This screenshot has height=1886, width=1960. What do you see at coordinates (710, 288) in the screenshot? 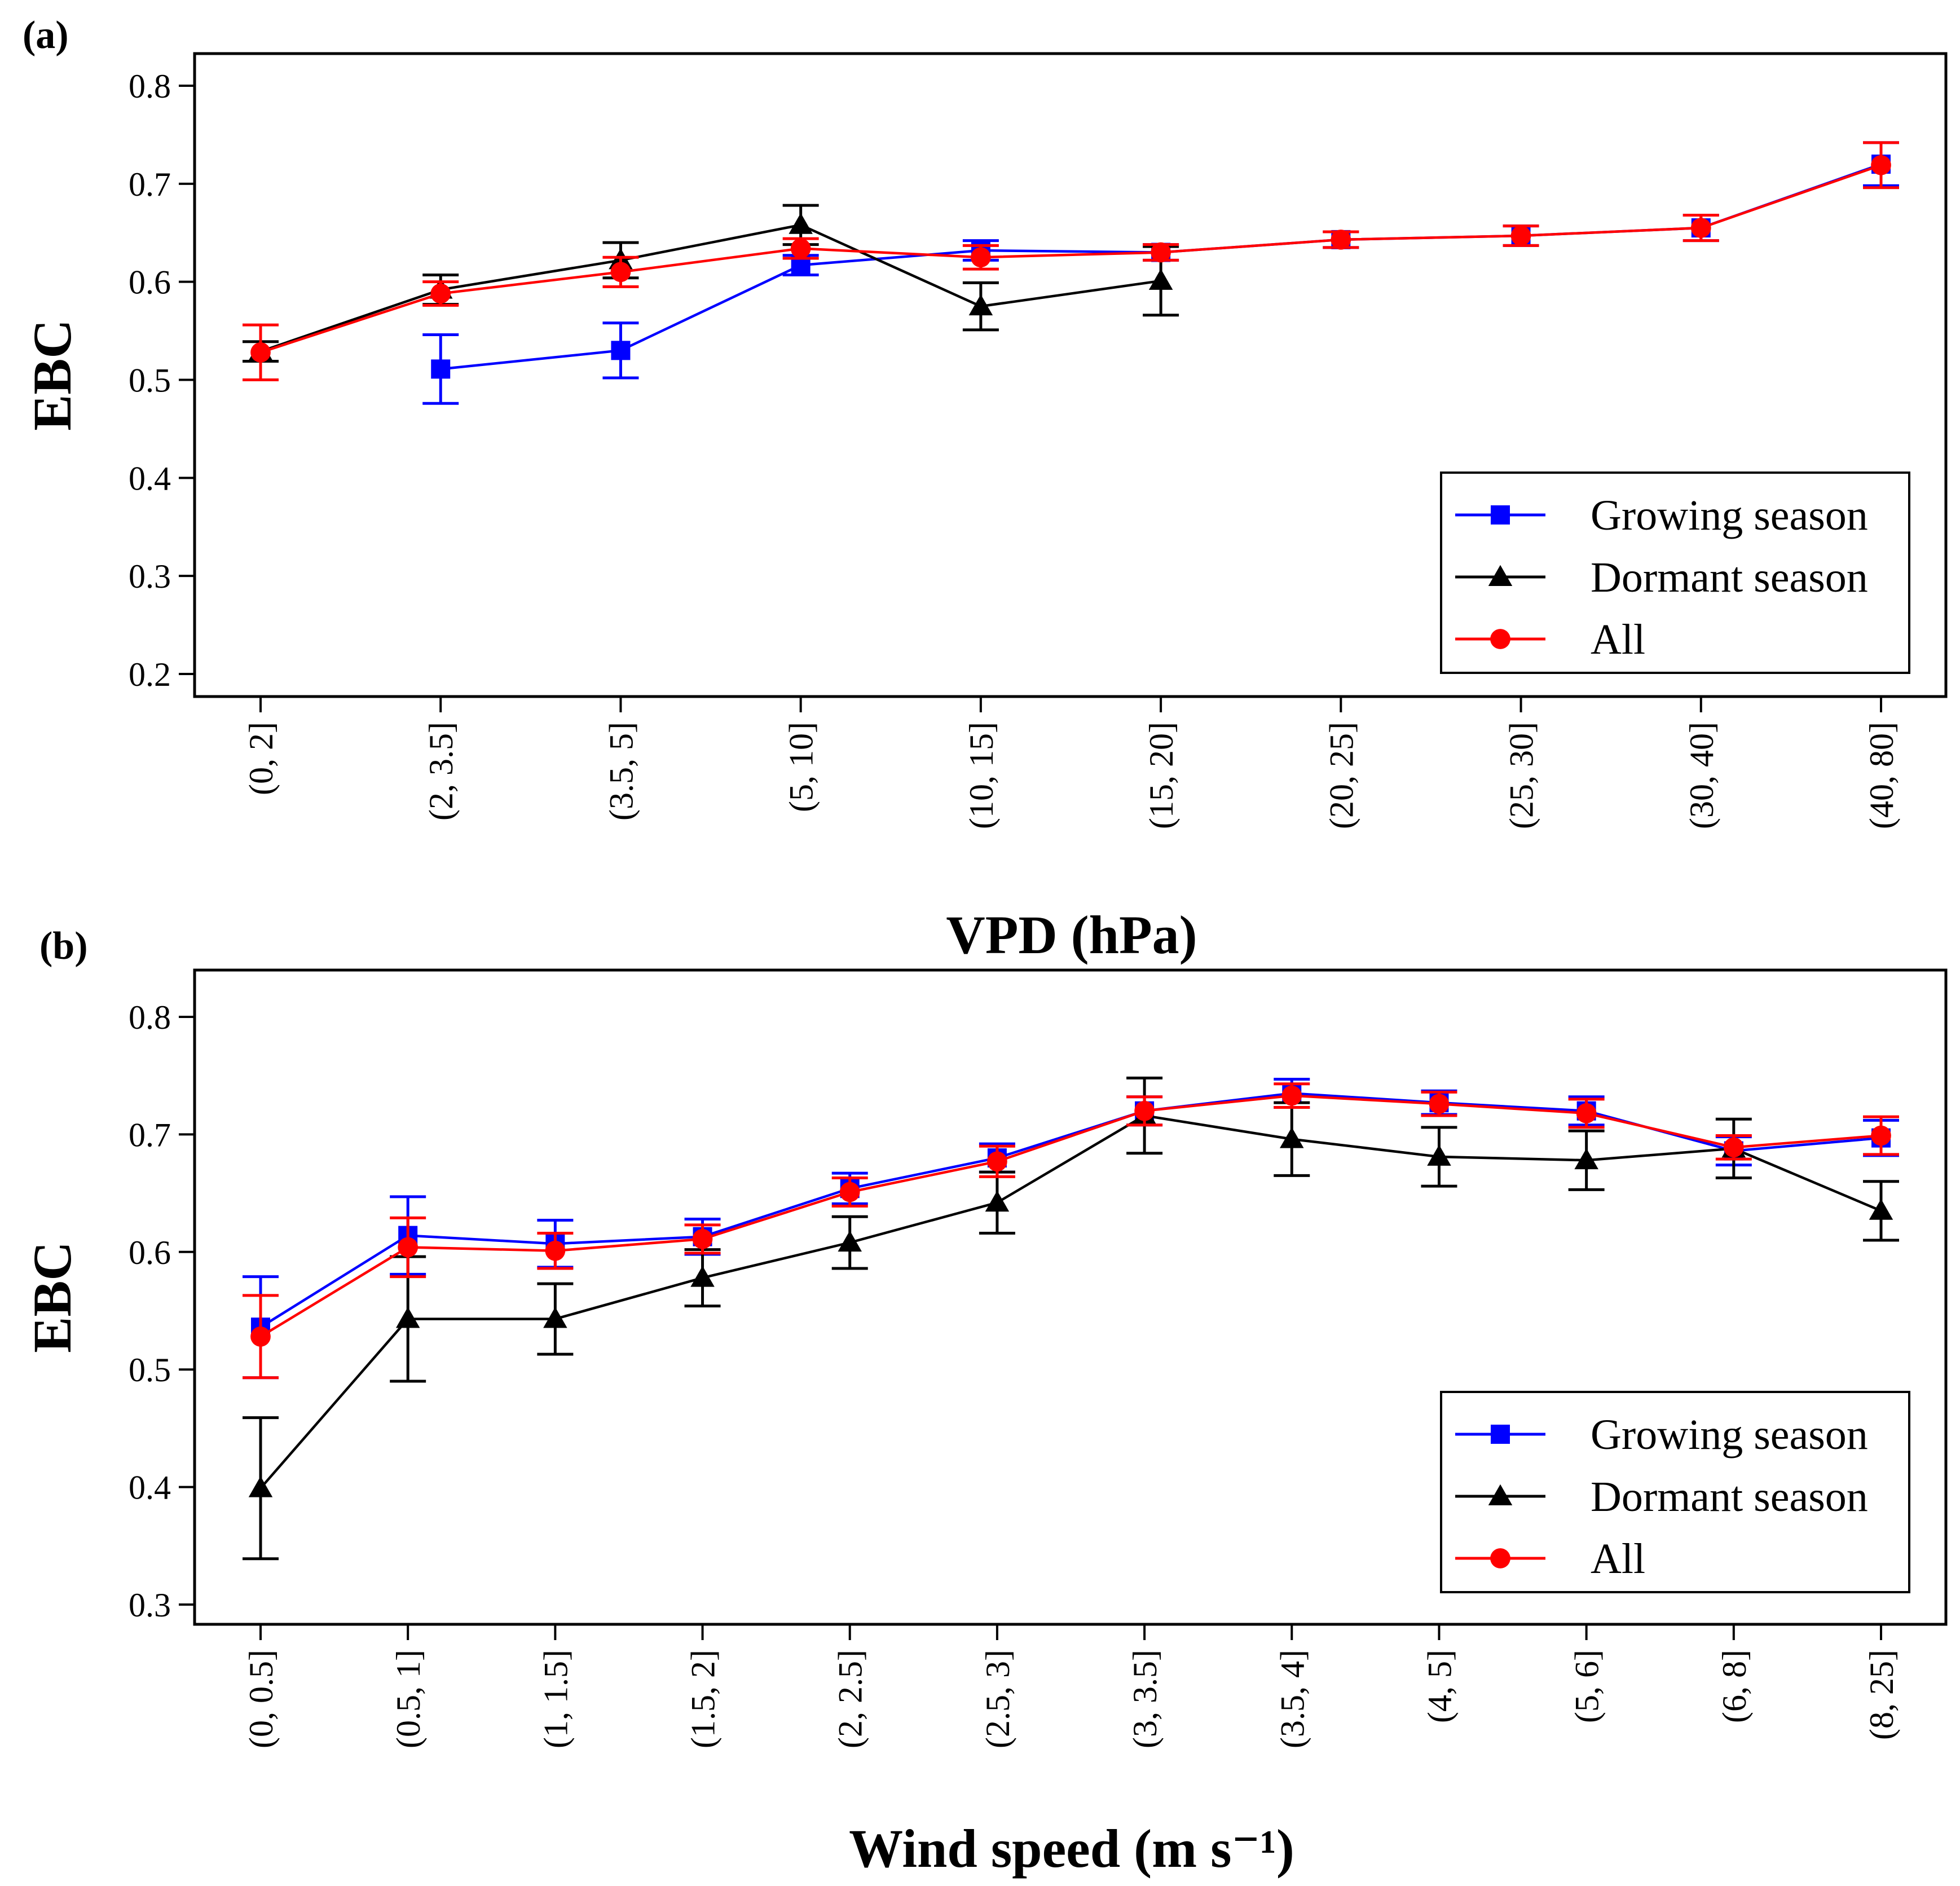
I see `line-triangle-a` at bounding box center [710, 288].